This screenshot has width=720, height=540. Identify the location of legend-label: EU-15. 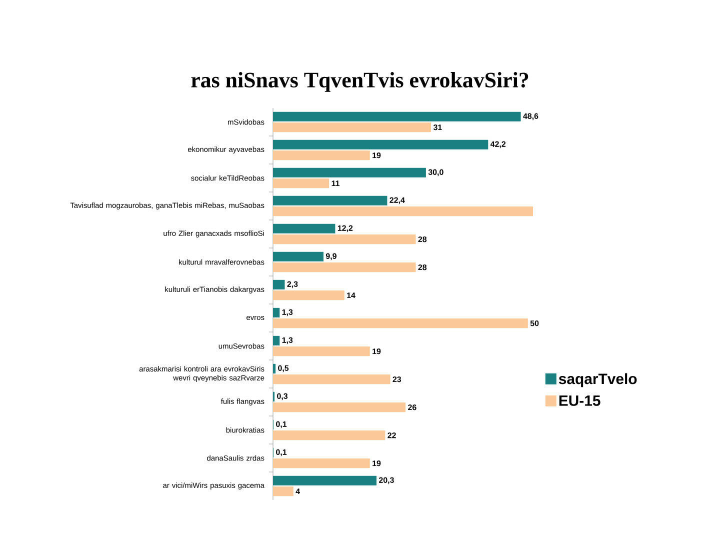
(579, 400).